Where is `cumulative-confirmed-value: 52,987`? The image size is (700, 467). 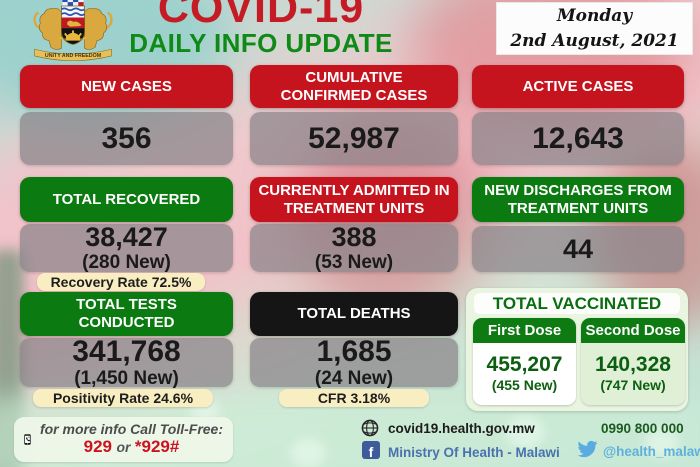 cumulative-confirmed-value: 52,987 is located at coordinates (354, 138).